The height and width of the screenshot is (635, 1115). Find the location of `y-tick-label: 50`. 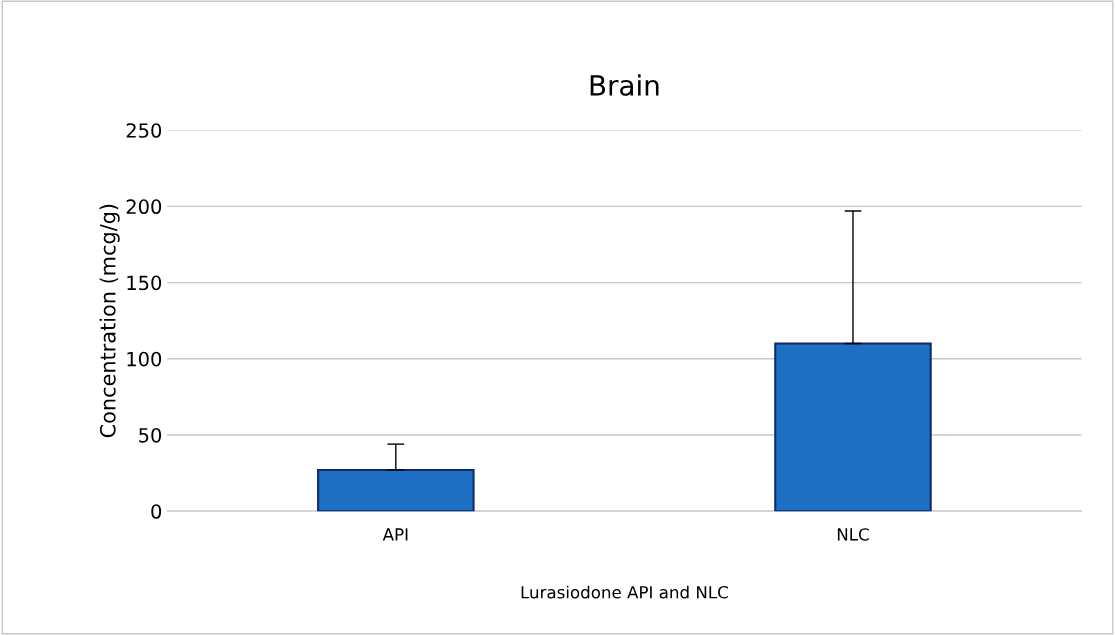

y-tick-label: 50 is located at coordinates (150, 435).